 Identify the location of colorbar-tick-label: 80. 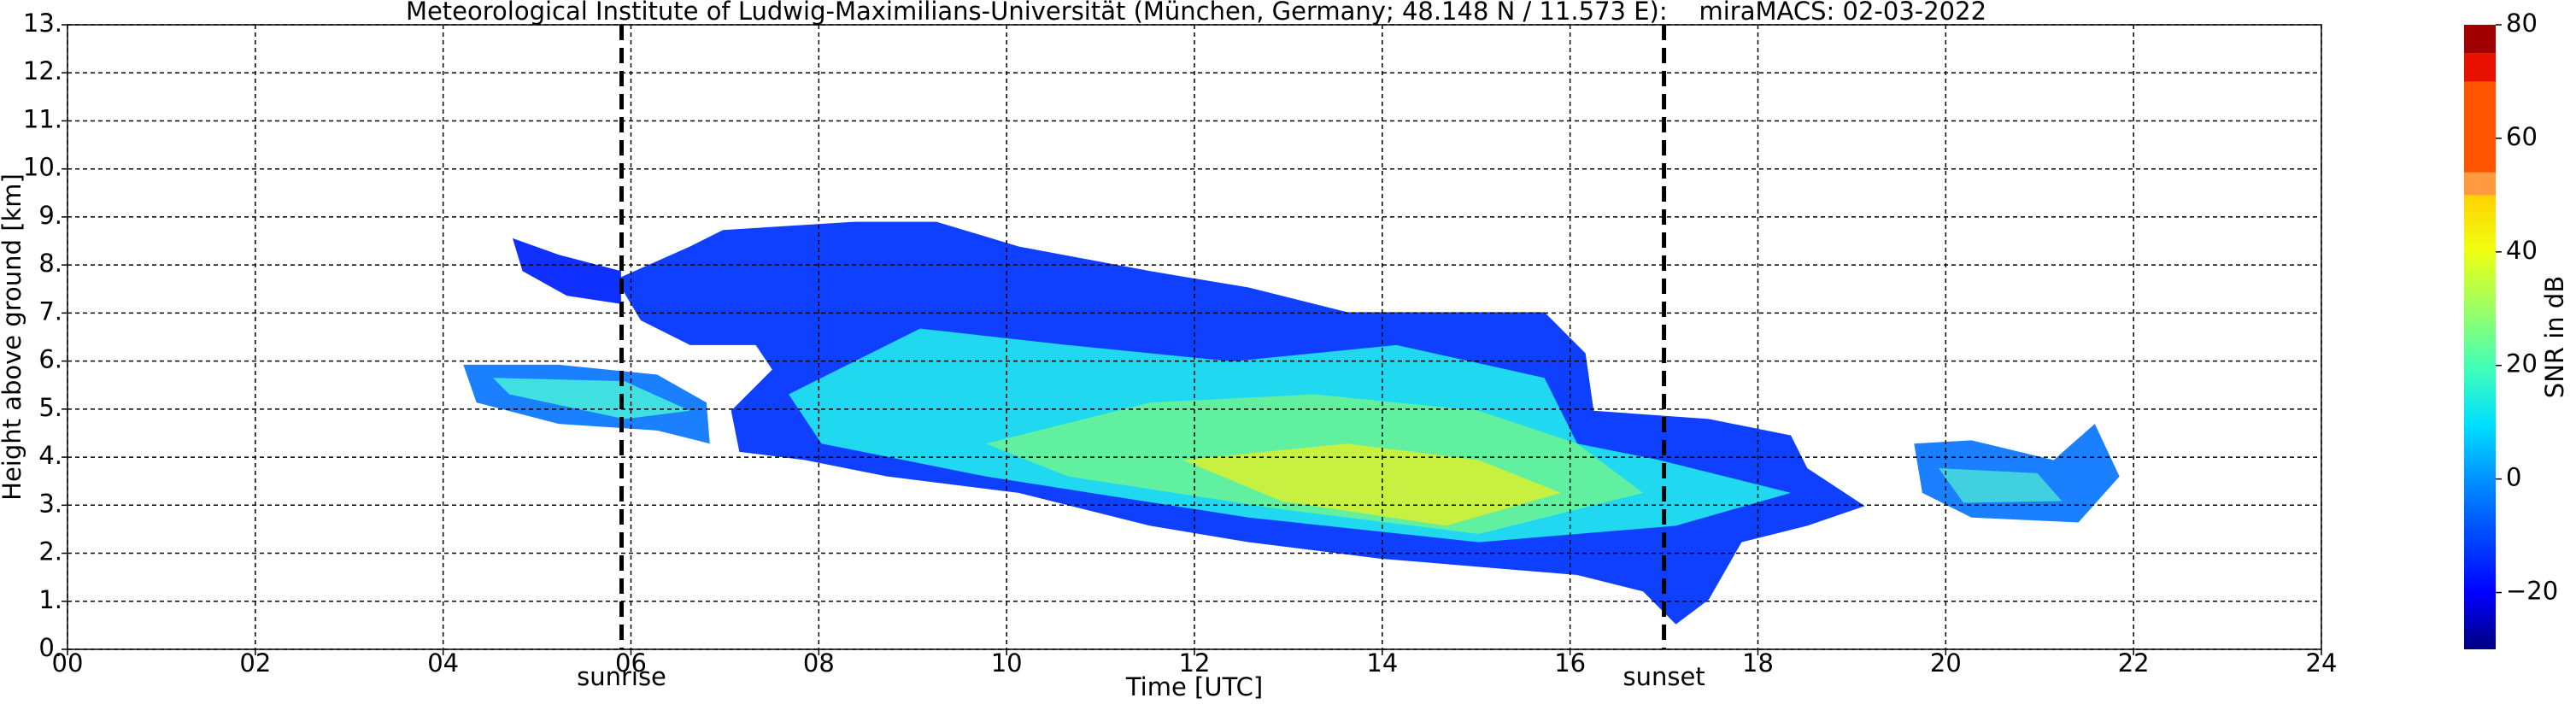
(2522, 23).